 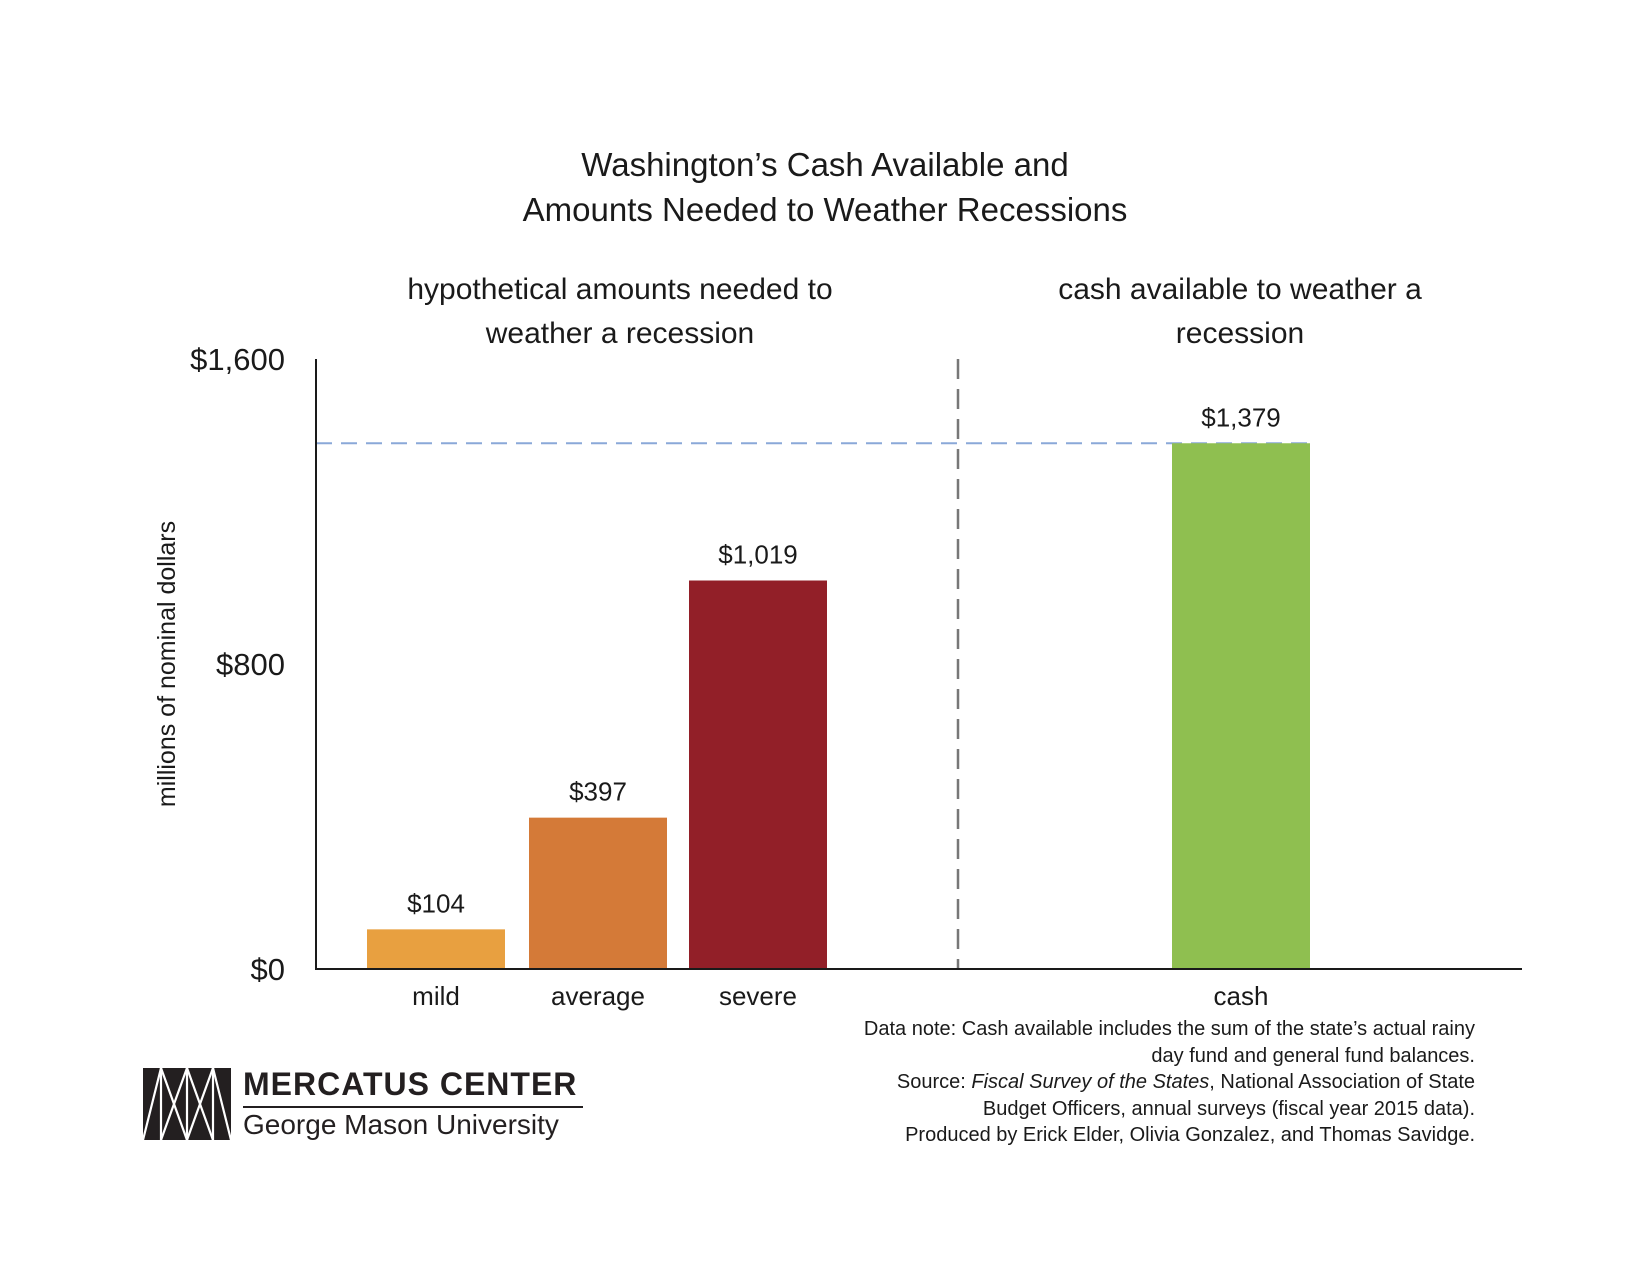 I want to click on y-tick-label-0: $0, so click(x=268, y=969).